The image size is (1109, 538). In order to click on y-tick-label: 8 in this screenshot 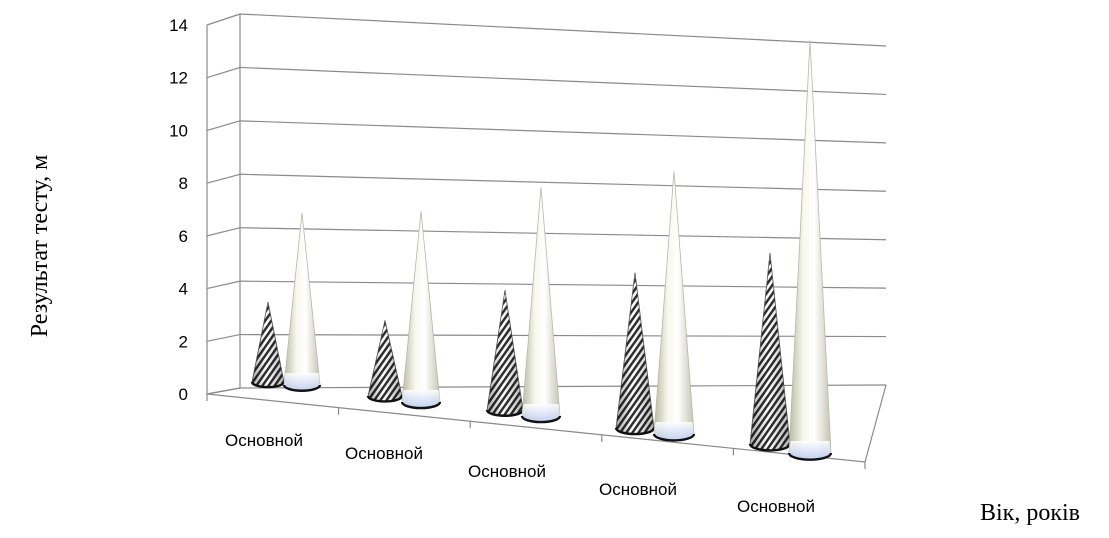, I will do `click(183, 183)`.